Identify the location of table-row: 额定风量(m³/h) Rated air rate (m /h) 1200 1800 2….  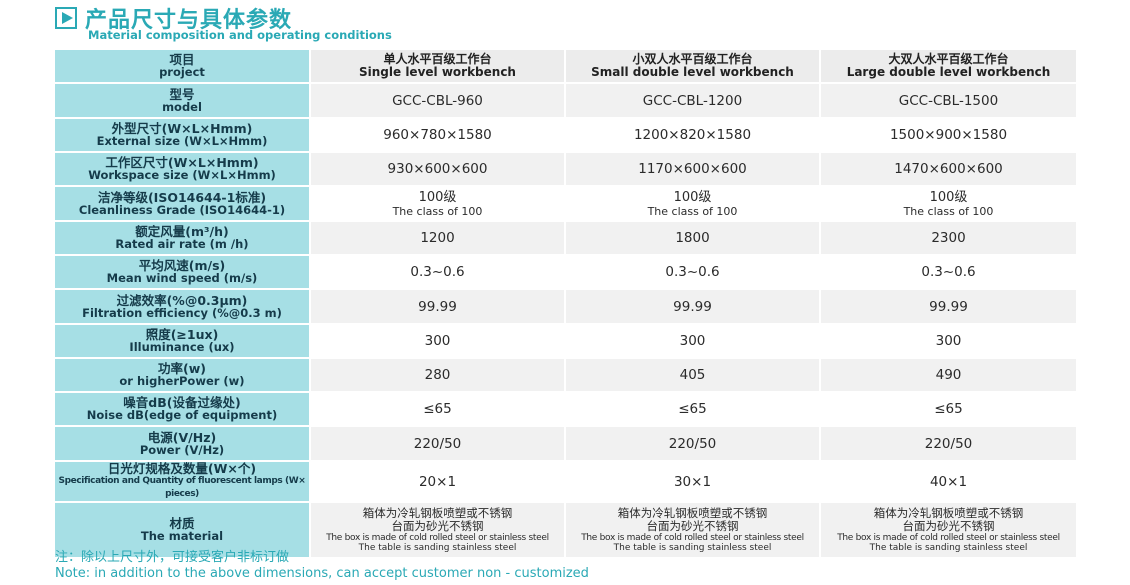
(565, 238).